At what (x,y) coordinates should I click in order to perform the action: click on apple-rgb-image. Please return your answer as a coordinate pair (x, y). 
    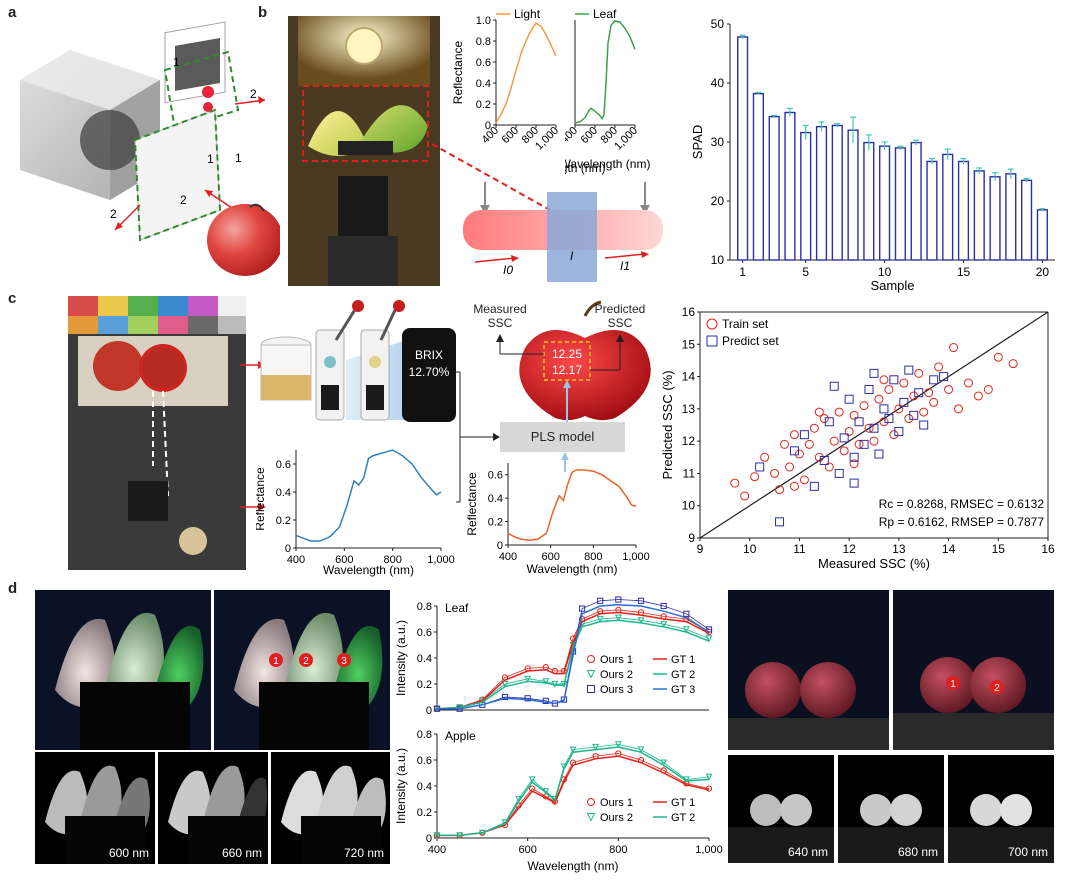
    Looking at the image, I should click on (808, 670).